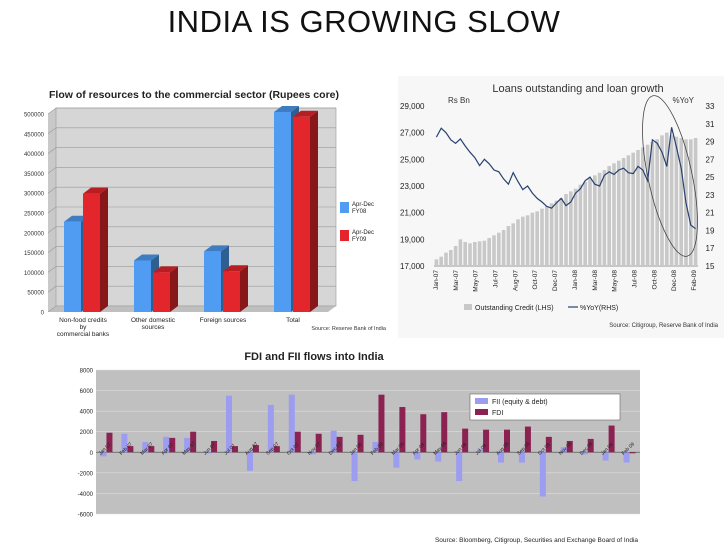 This screenshot has height=551, width=728. What do you see at coordinates (481, 412) in the screenshot?
I see `legend-swatch` at bounding box center [481, 412].